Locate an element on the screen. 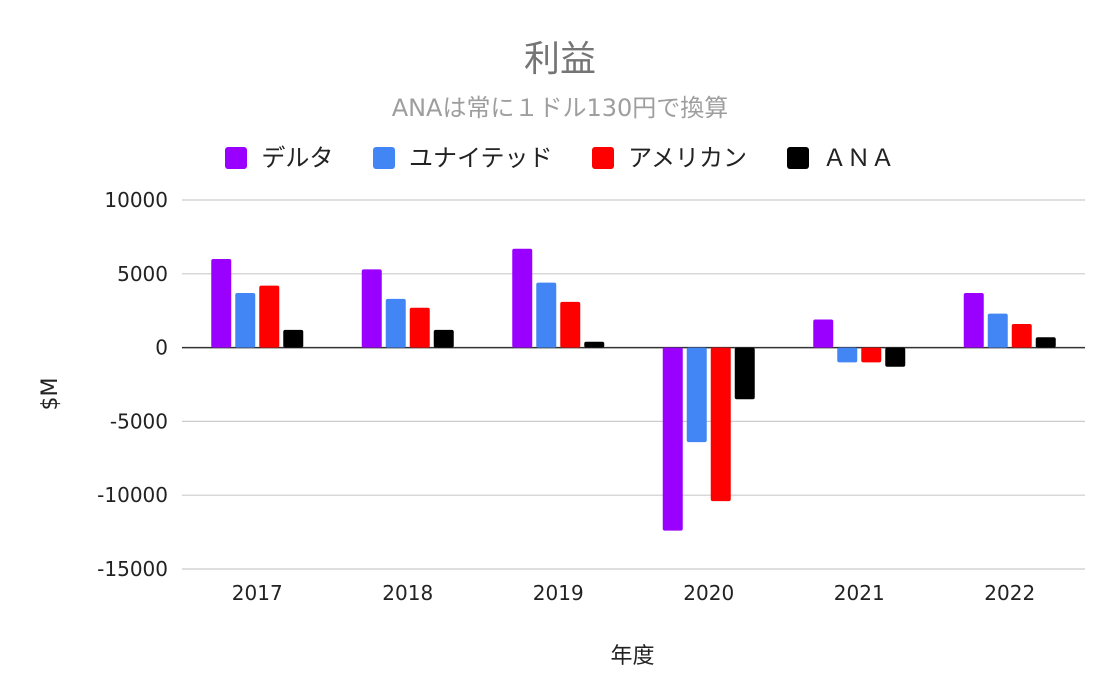  legend-label: アメリカン is located at coordinates (687, 158).